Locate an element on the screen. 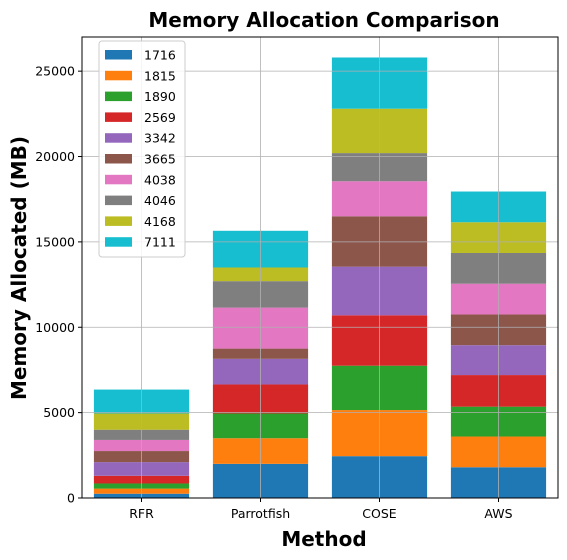 The image size is (567, 560). legend-label-3665: 3665 is located at coordinates (160, 159).